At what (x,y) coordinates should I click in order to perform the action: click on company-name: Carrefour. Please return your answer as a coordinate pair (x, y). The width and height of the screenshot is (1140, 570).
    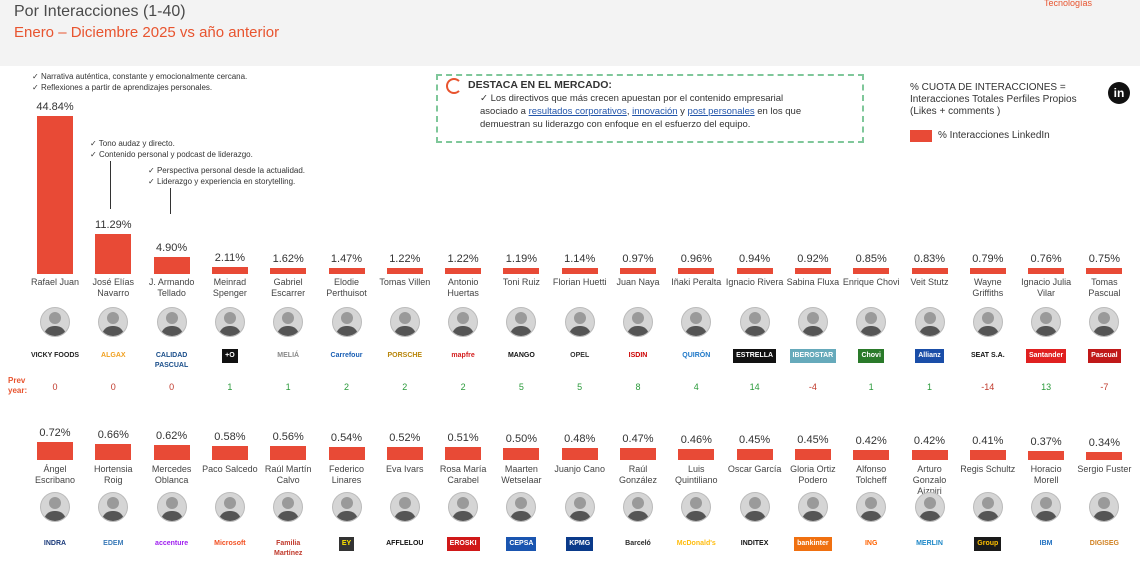
    Looking at the image, I should click on (346, 355).